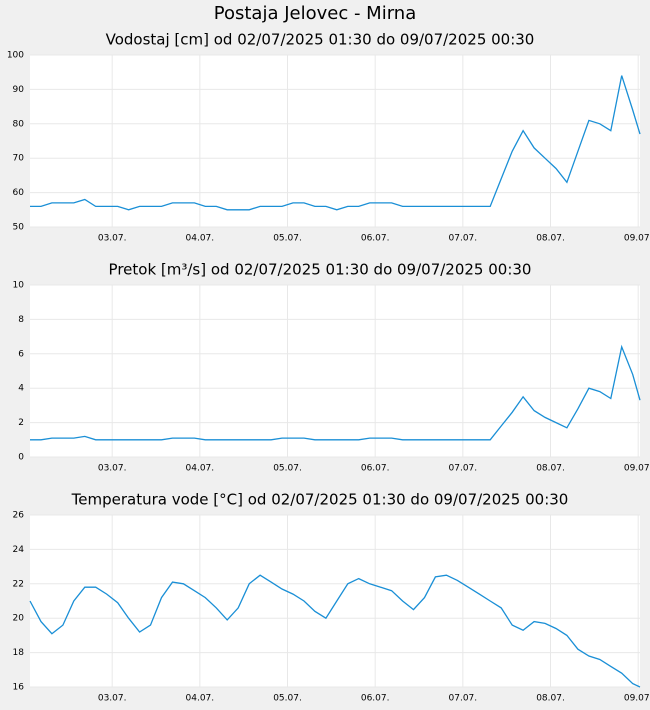  What do you see at coordinates (21, 423) in the screenshot?
I see `y-tick-label: 2` at bounding box center [21, 423].